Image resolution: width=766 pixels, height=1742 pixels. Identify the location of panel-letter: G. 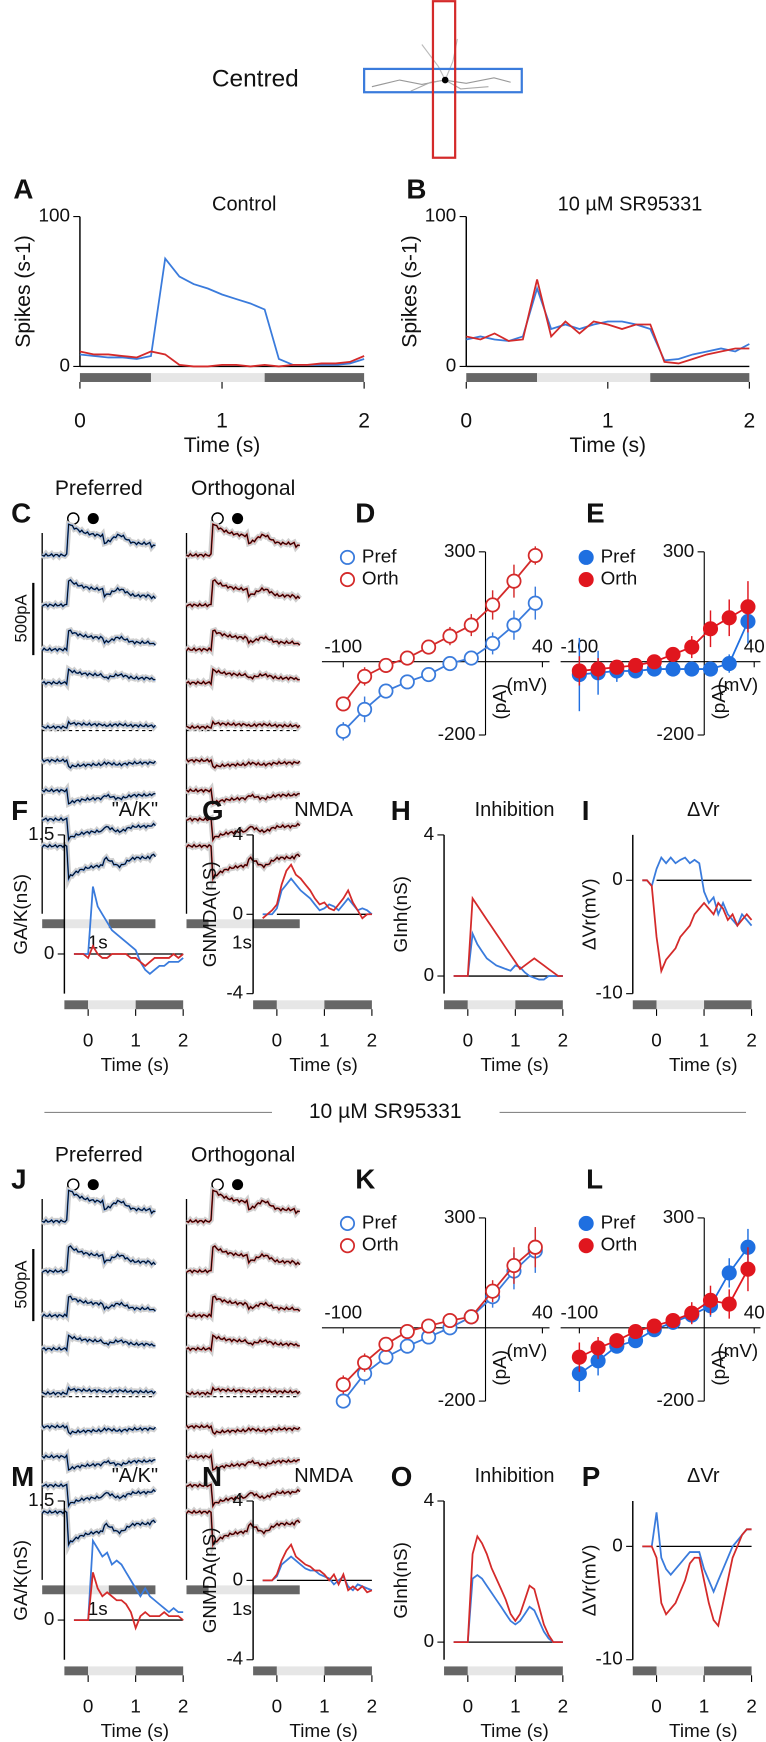
(213, 810).